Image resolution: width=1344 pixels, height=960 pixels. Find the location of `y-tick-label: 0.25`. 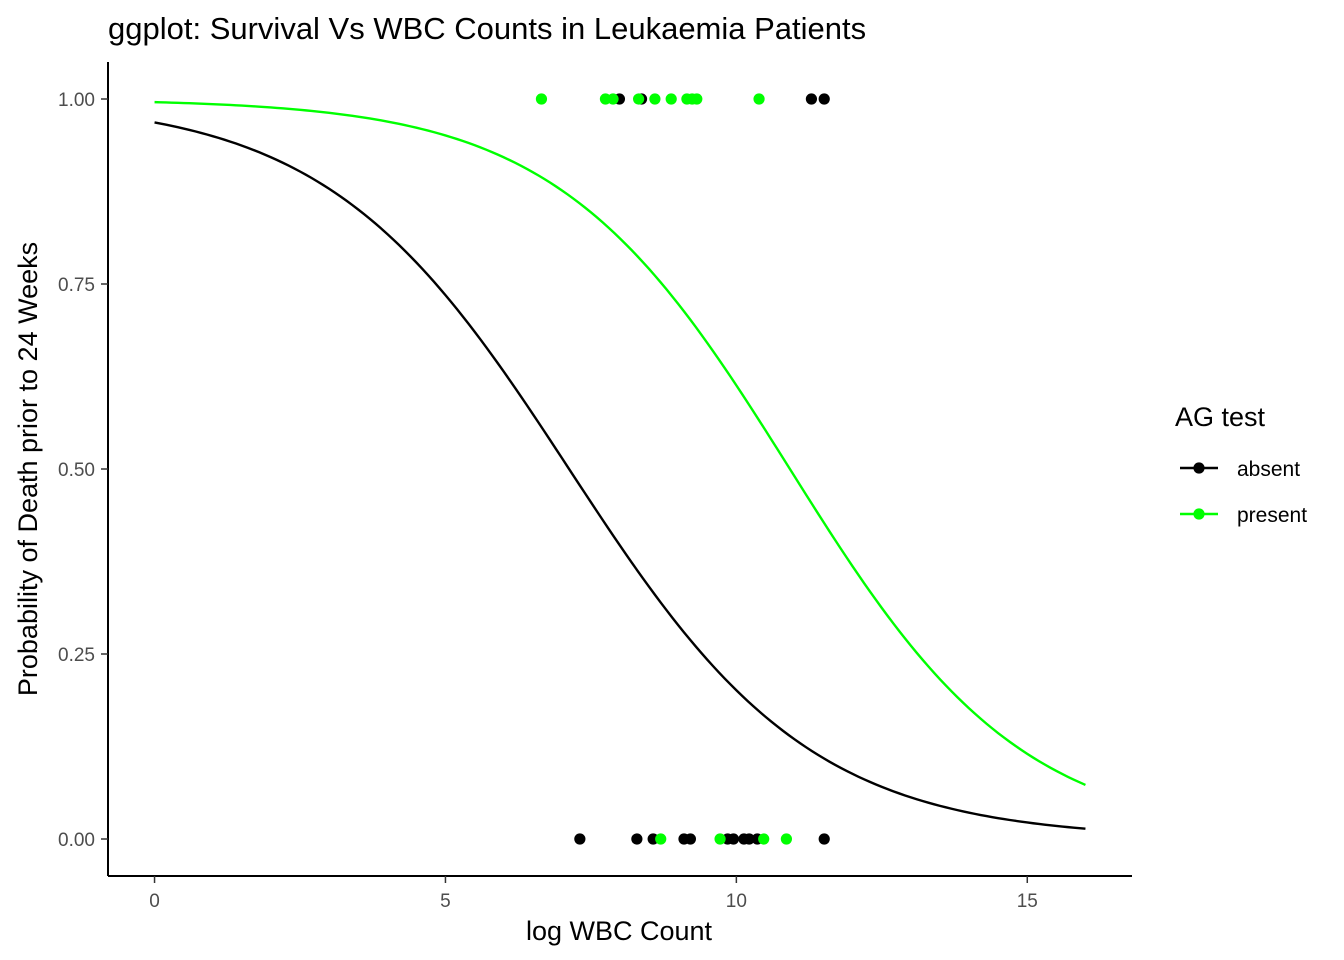

y-tick-label: 0.25 is located at coordinates (76, 655).